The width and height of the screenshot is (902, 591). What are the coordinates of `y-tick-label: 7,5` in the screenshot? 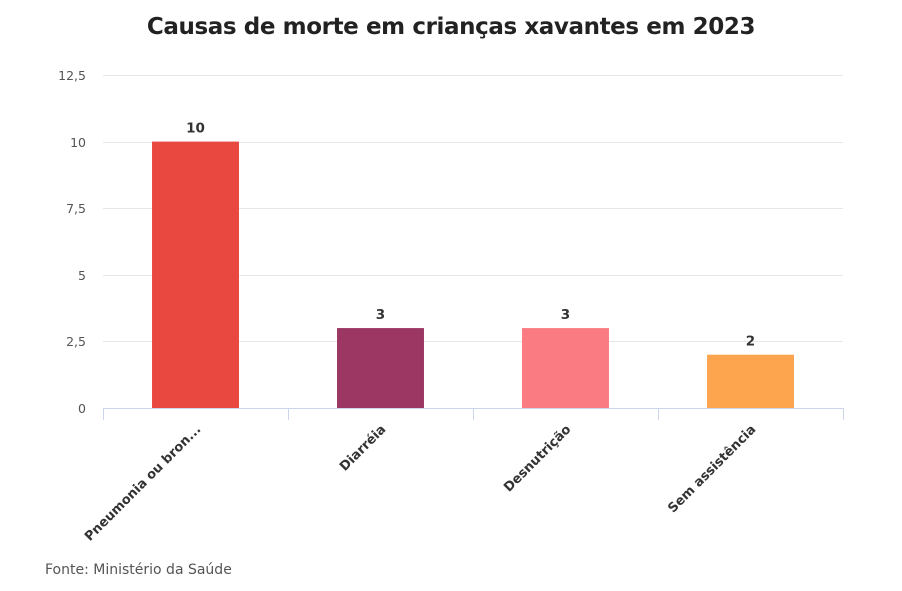 It's located at (76, 208).